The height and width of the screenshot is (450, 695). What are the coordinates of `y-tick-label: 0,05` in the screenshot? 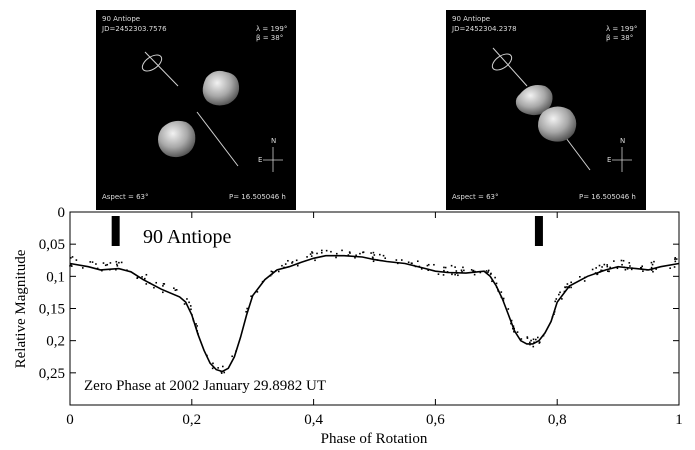 It's located at (52, 245).